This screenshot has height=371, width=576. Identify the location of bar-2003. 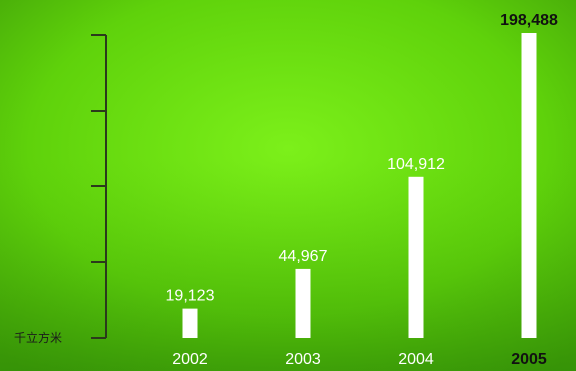
(303, 303).